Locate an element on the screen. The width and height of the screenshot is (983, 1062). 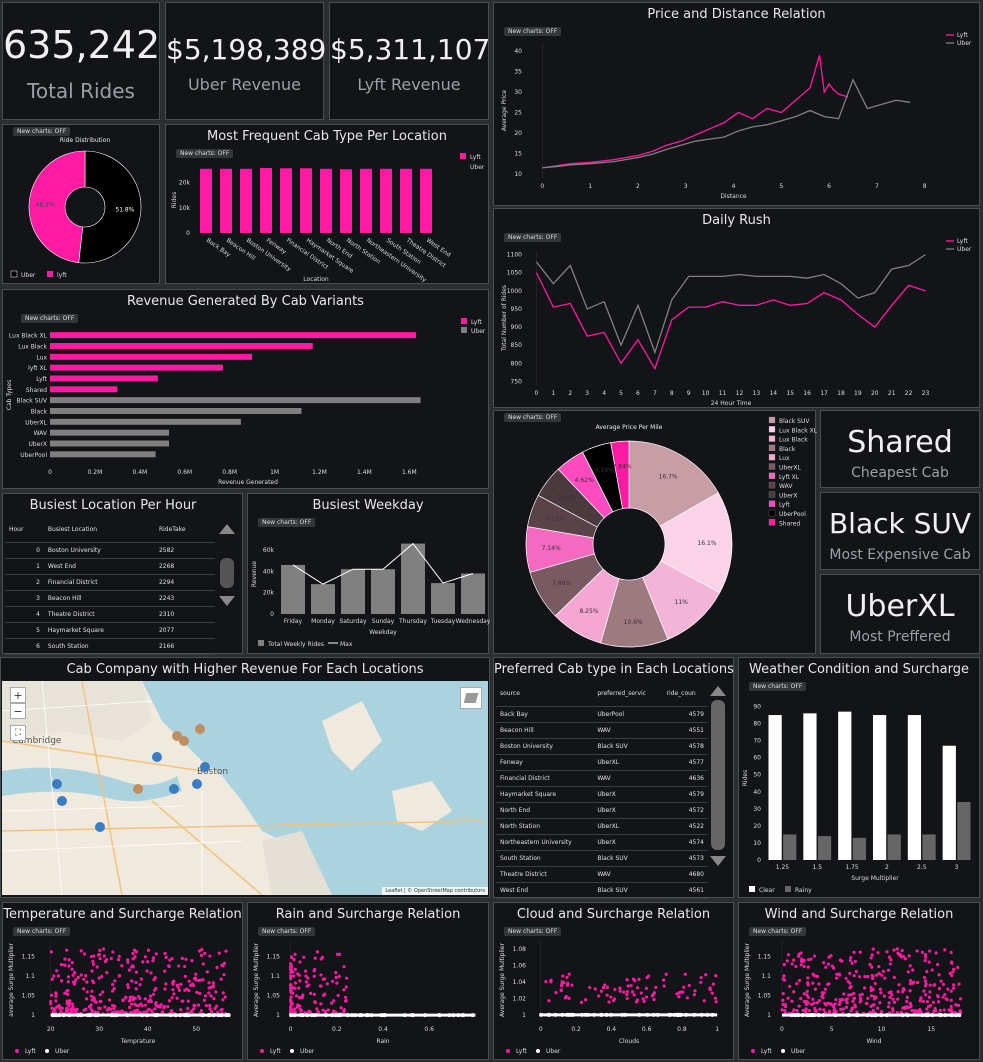
table-row: South Station Black SUV 4573 is located at coordinates (602, 858).